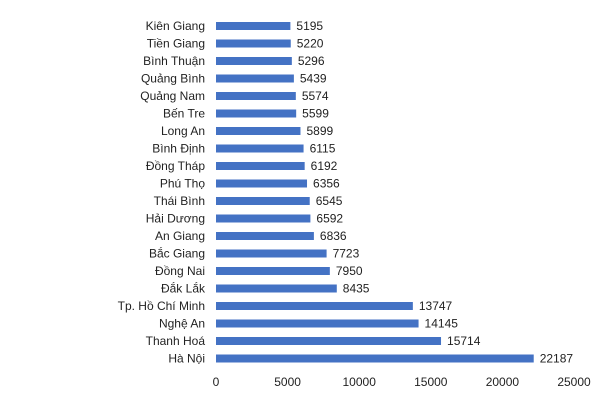 This screenshot has height=405, width=600. What do you see at coordinates (402, 382) in the screenshot?
I see `x-axis-ticks: 0 5000 10000 15000 20000 25000` at bounding box center [402, 382].